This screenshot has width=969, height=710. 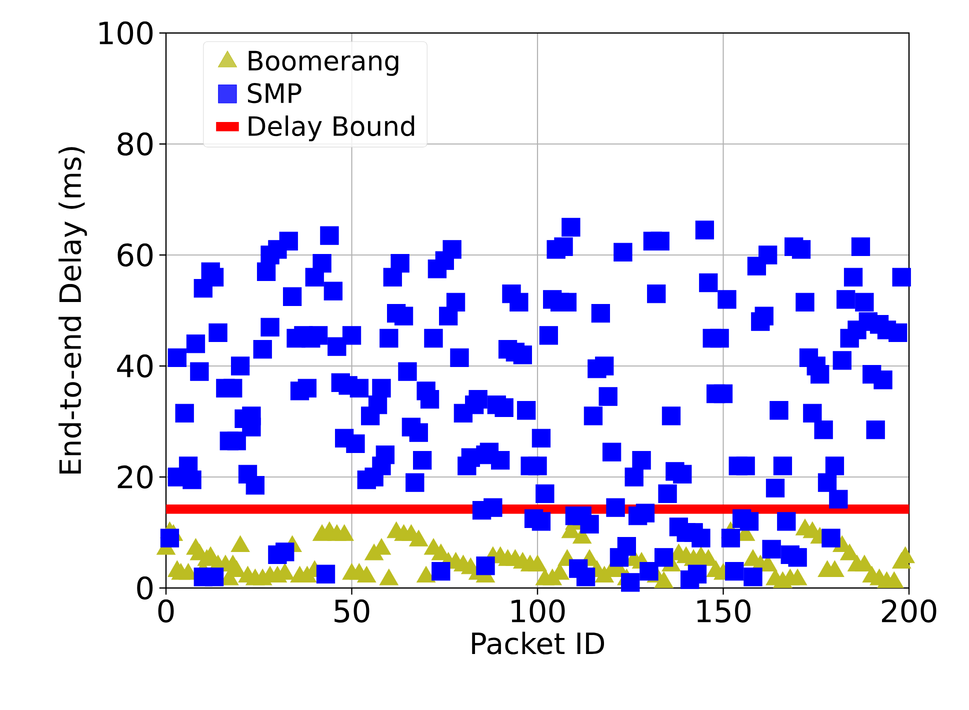 What do you see at coordinates (909, 611) in the screenshot?
I see `x-tick-label: 200` at bounding box center [909, 611].